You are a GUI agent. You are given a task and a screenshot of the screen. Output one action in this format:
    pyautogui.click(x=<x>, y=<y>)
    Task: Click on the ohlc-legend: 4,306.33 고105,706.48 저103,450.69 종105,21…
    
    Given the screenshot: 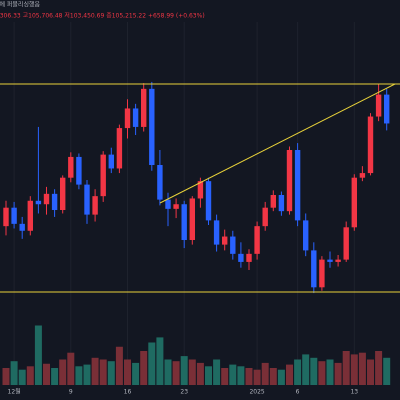 What is the action you would take?
    pyautogui.click(x=102, y=16)
    